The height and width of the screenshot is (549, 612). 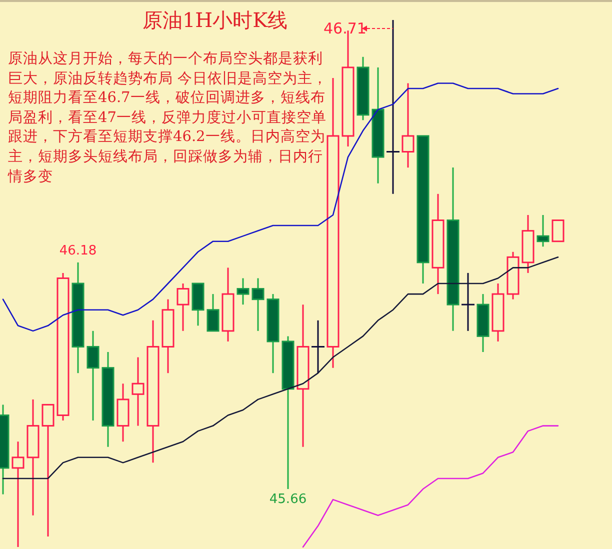 I want to click on annotation: 原油从这月开始，每天的一个布局空头都是获利巨大，原油反转趋势布局 今日依旧是高空为主，短期阻力看至46.7一线，破位回调进多，短线布局盈利，看至47一线，反弹力度过小可直接空单跟进，下方看至短期支撑46.2一线。日内高空为主，短期多头短线布局，回踩做多为辅，日内行情多变, so click(x=168, y=118).